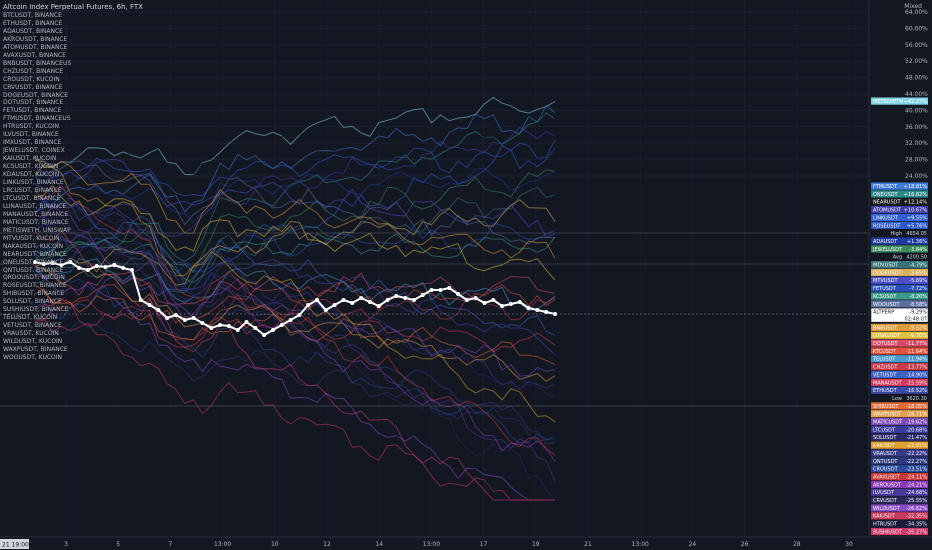 The width and height of the screenshot is (932, 550). Describe the element at coordinates (31, 79) in the screenshot. I see `legend-item: CROUSDT, KUCOIN` at that location.